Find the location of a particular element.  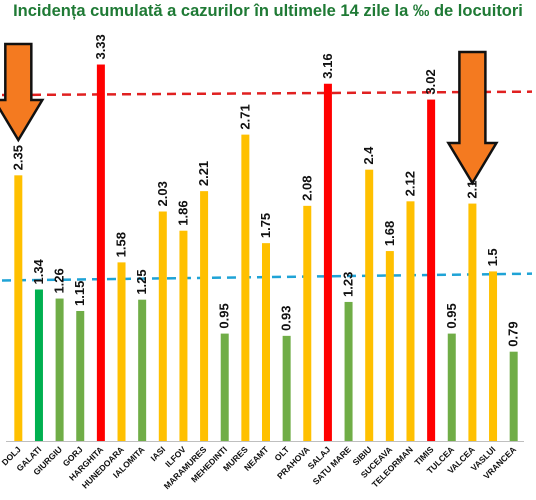

bar-maramures is located at coordinates (204, 316).